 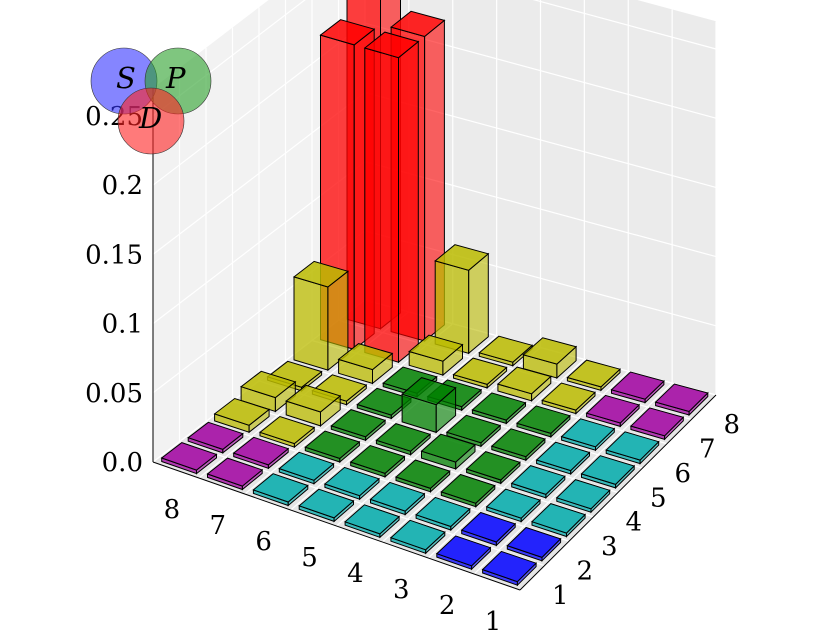 What do you see at coordinates (218, 526) in the screenshot?
I see `x-tick-label: 7` at bounding box center [218, 526].